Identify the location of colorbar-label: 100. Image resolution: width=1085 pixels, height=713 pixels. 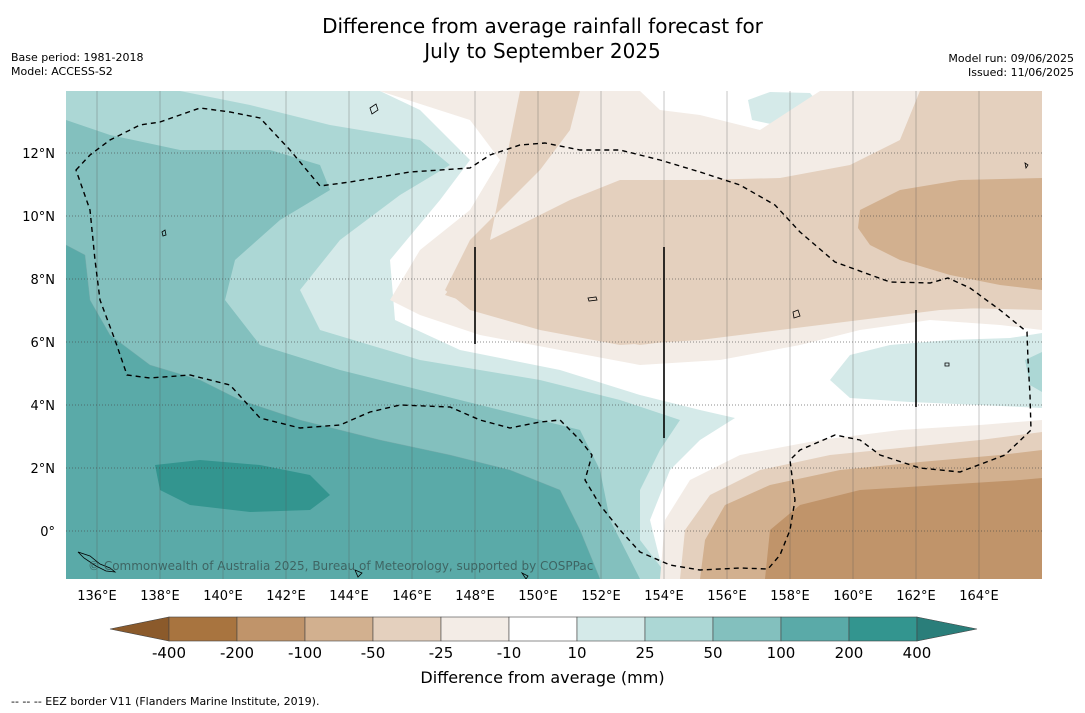
(781, 653).